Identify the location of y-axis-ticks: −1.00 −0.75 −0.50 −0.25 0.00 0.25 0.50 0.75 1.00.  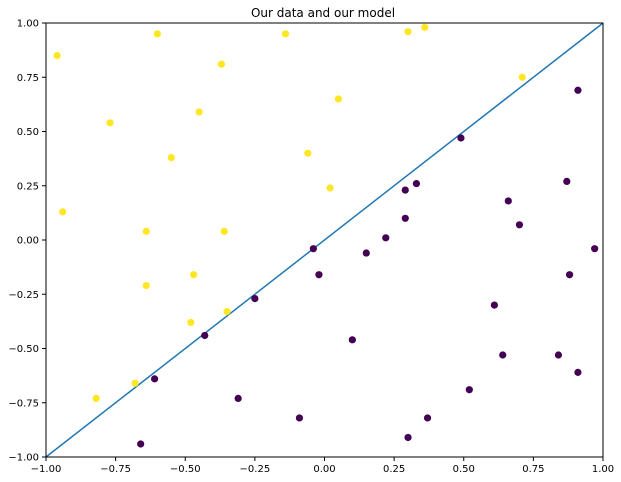
(27, 241).